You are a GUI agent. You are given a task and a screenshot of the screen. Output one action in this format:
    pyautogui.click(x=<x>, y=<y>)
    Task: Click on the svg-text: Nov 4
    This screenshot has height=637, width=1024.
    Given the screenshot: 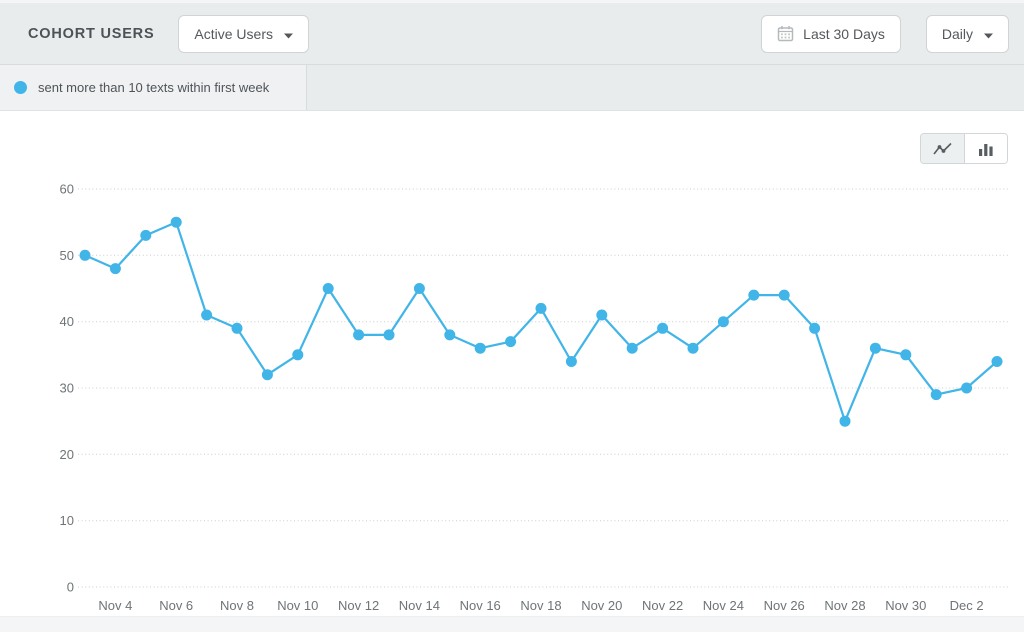 What is the action you would take?
    pyautogui.click(x=115, y=605)
    